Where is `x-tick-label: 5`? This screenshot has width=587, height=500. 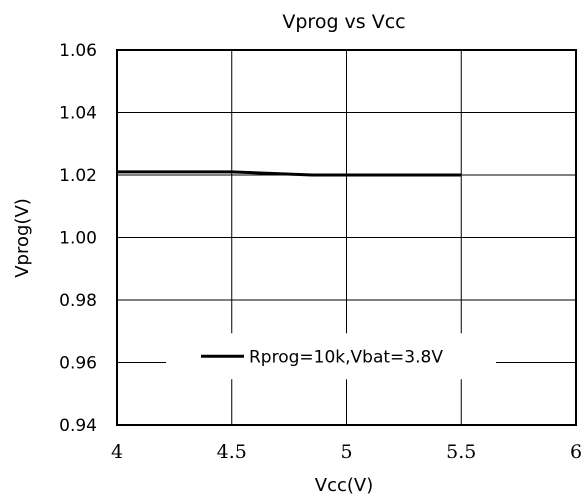 x-tick-label: 5 is located at coordinates (346, 452).